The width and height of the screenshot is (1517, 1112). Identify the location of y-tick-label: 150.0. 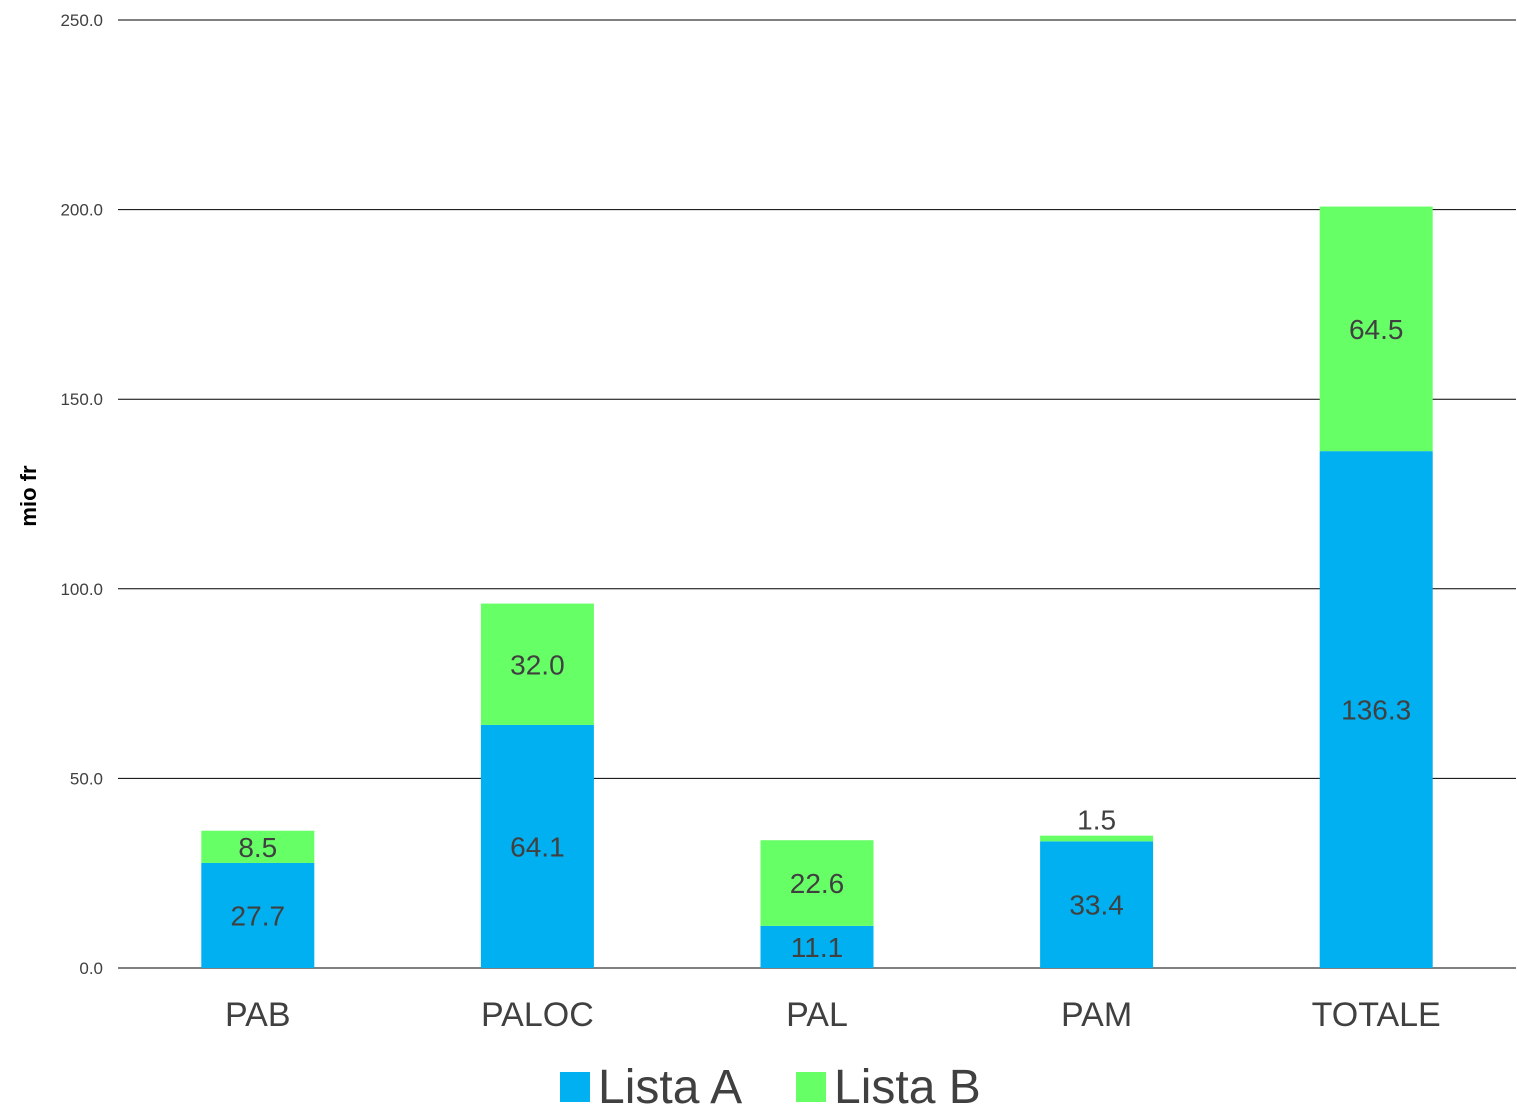
(81, 399).